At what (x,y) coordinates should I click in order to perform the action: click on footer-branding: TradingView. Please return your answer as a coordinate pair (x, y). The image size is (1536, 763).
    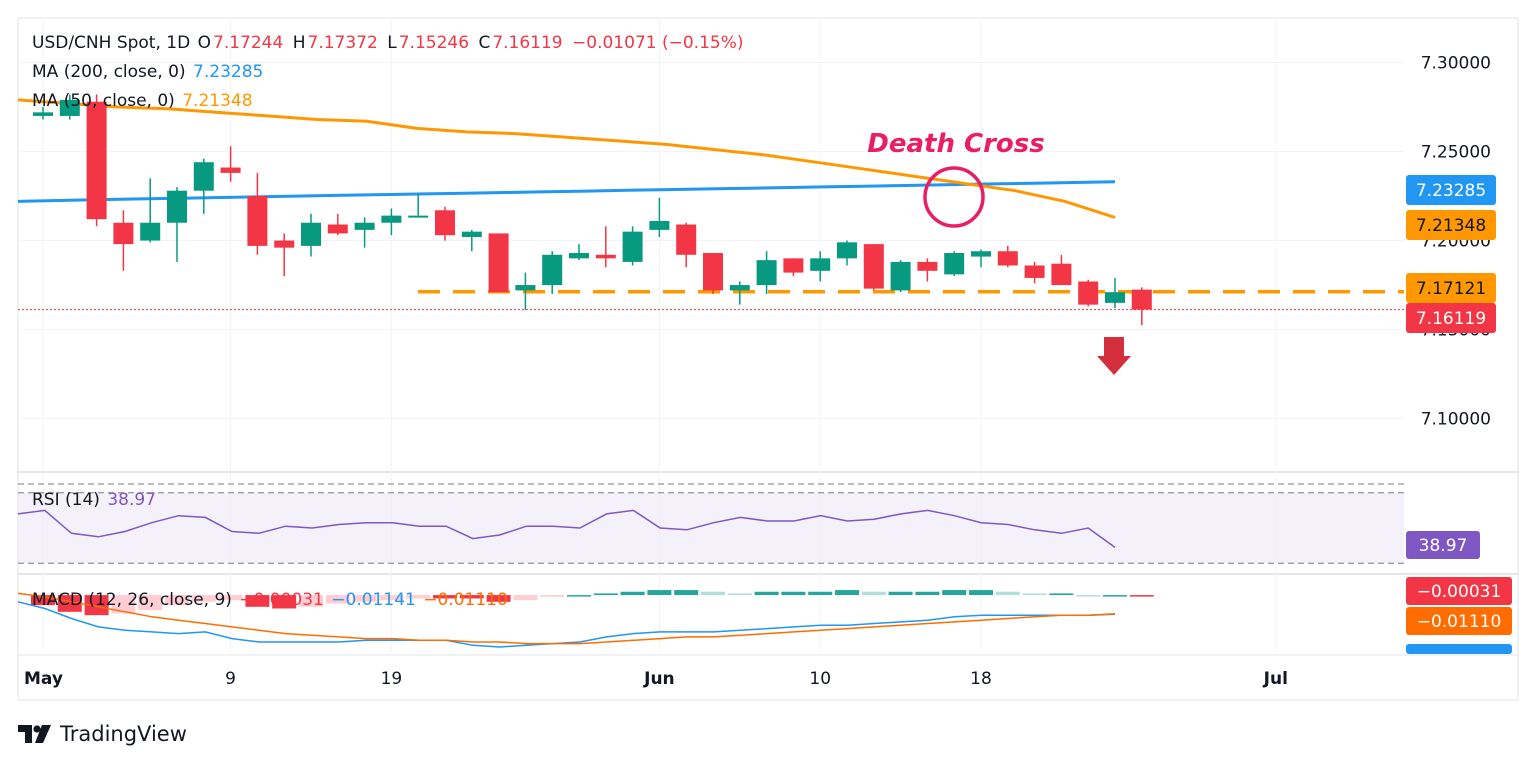
    Looking at the image, I should click on (102, 734).